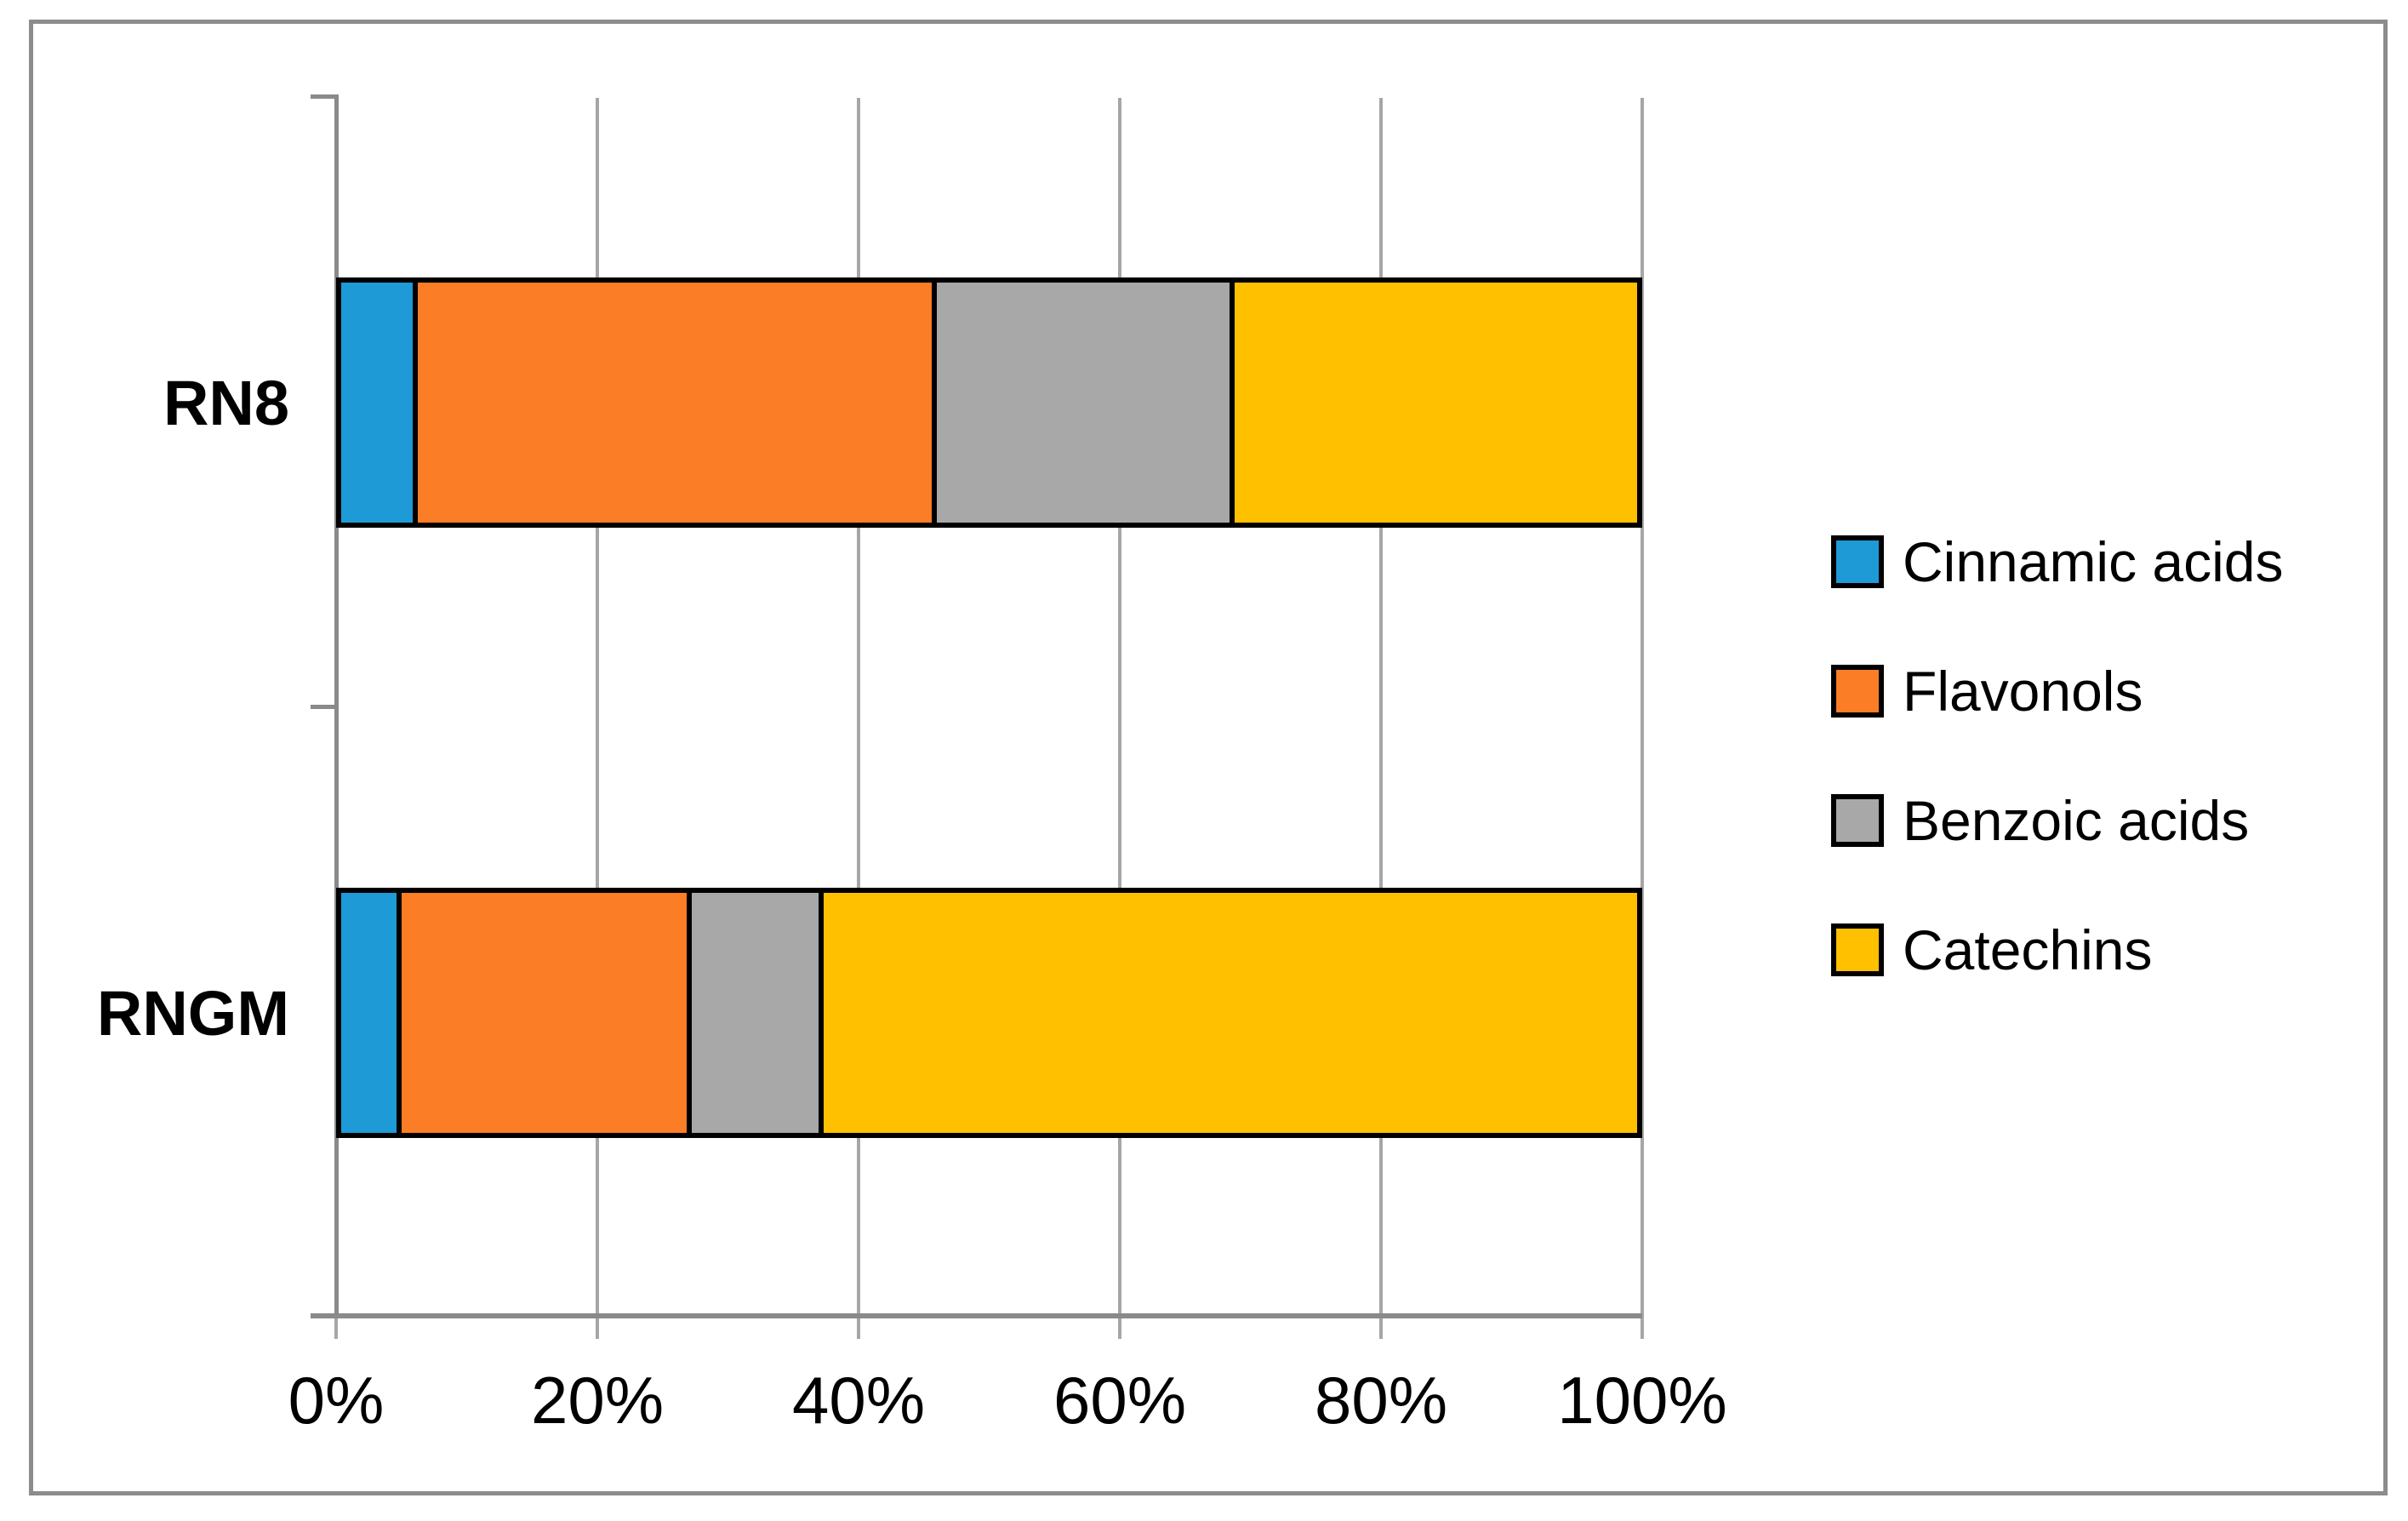  I want to click on bar-segment-rn8-cinnamic-acids, so click(377, 403).